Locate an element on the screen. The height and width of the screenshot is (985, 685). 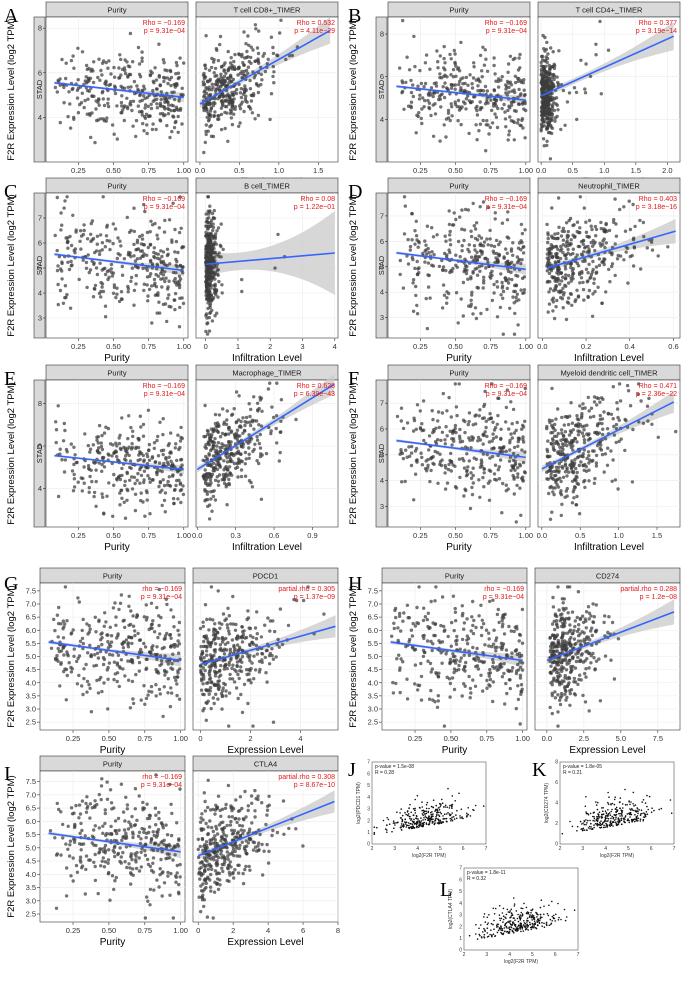
y-tick-label: 4 is located at coordinates (40, 117).